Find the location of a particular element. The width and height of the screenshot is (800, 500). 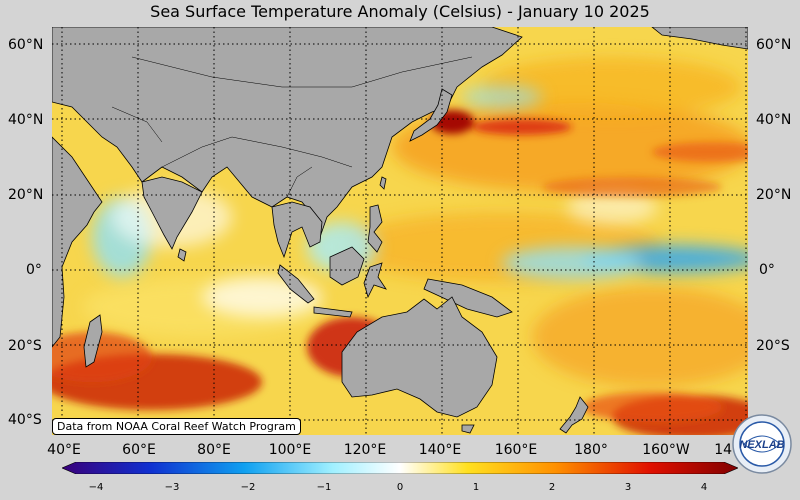

land-australia is located at coordinates (419, 357).